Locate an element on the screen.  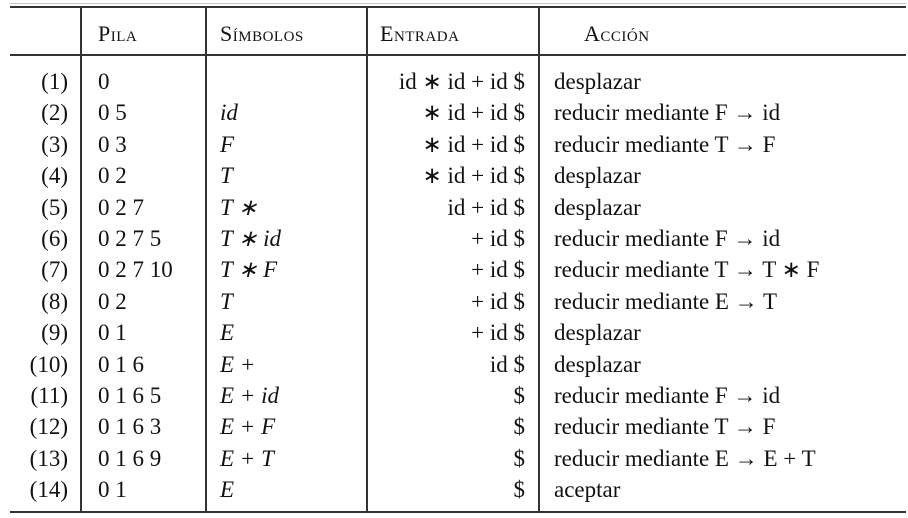
cell-simbolos: F is located at coordinates (227, 144).